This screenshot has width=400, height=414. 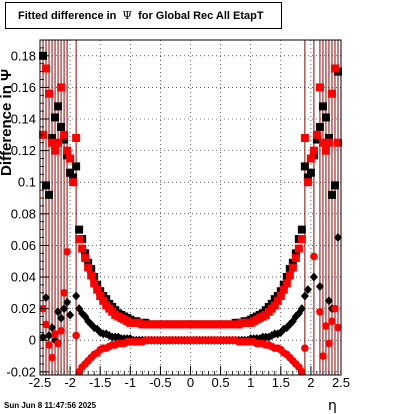 I want to click on y-tick-label: 0, so click(x=32, y=340).